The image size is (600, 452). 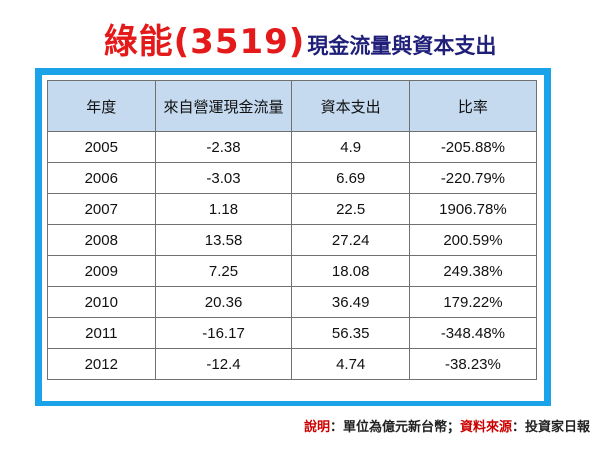 I want to click on cell-capex: 22.5, so click(x=350, y=209).